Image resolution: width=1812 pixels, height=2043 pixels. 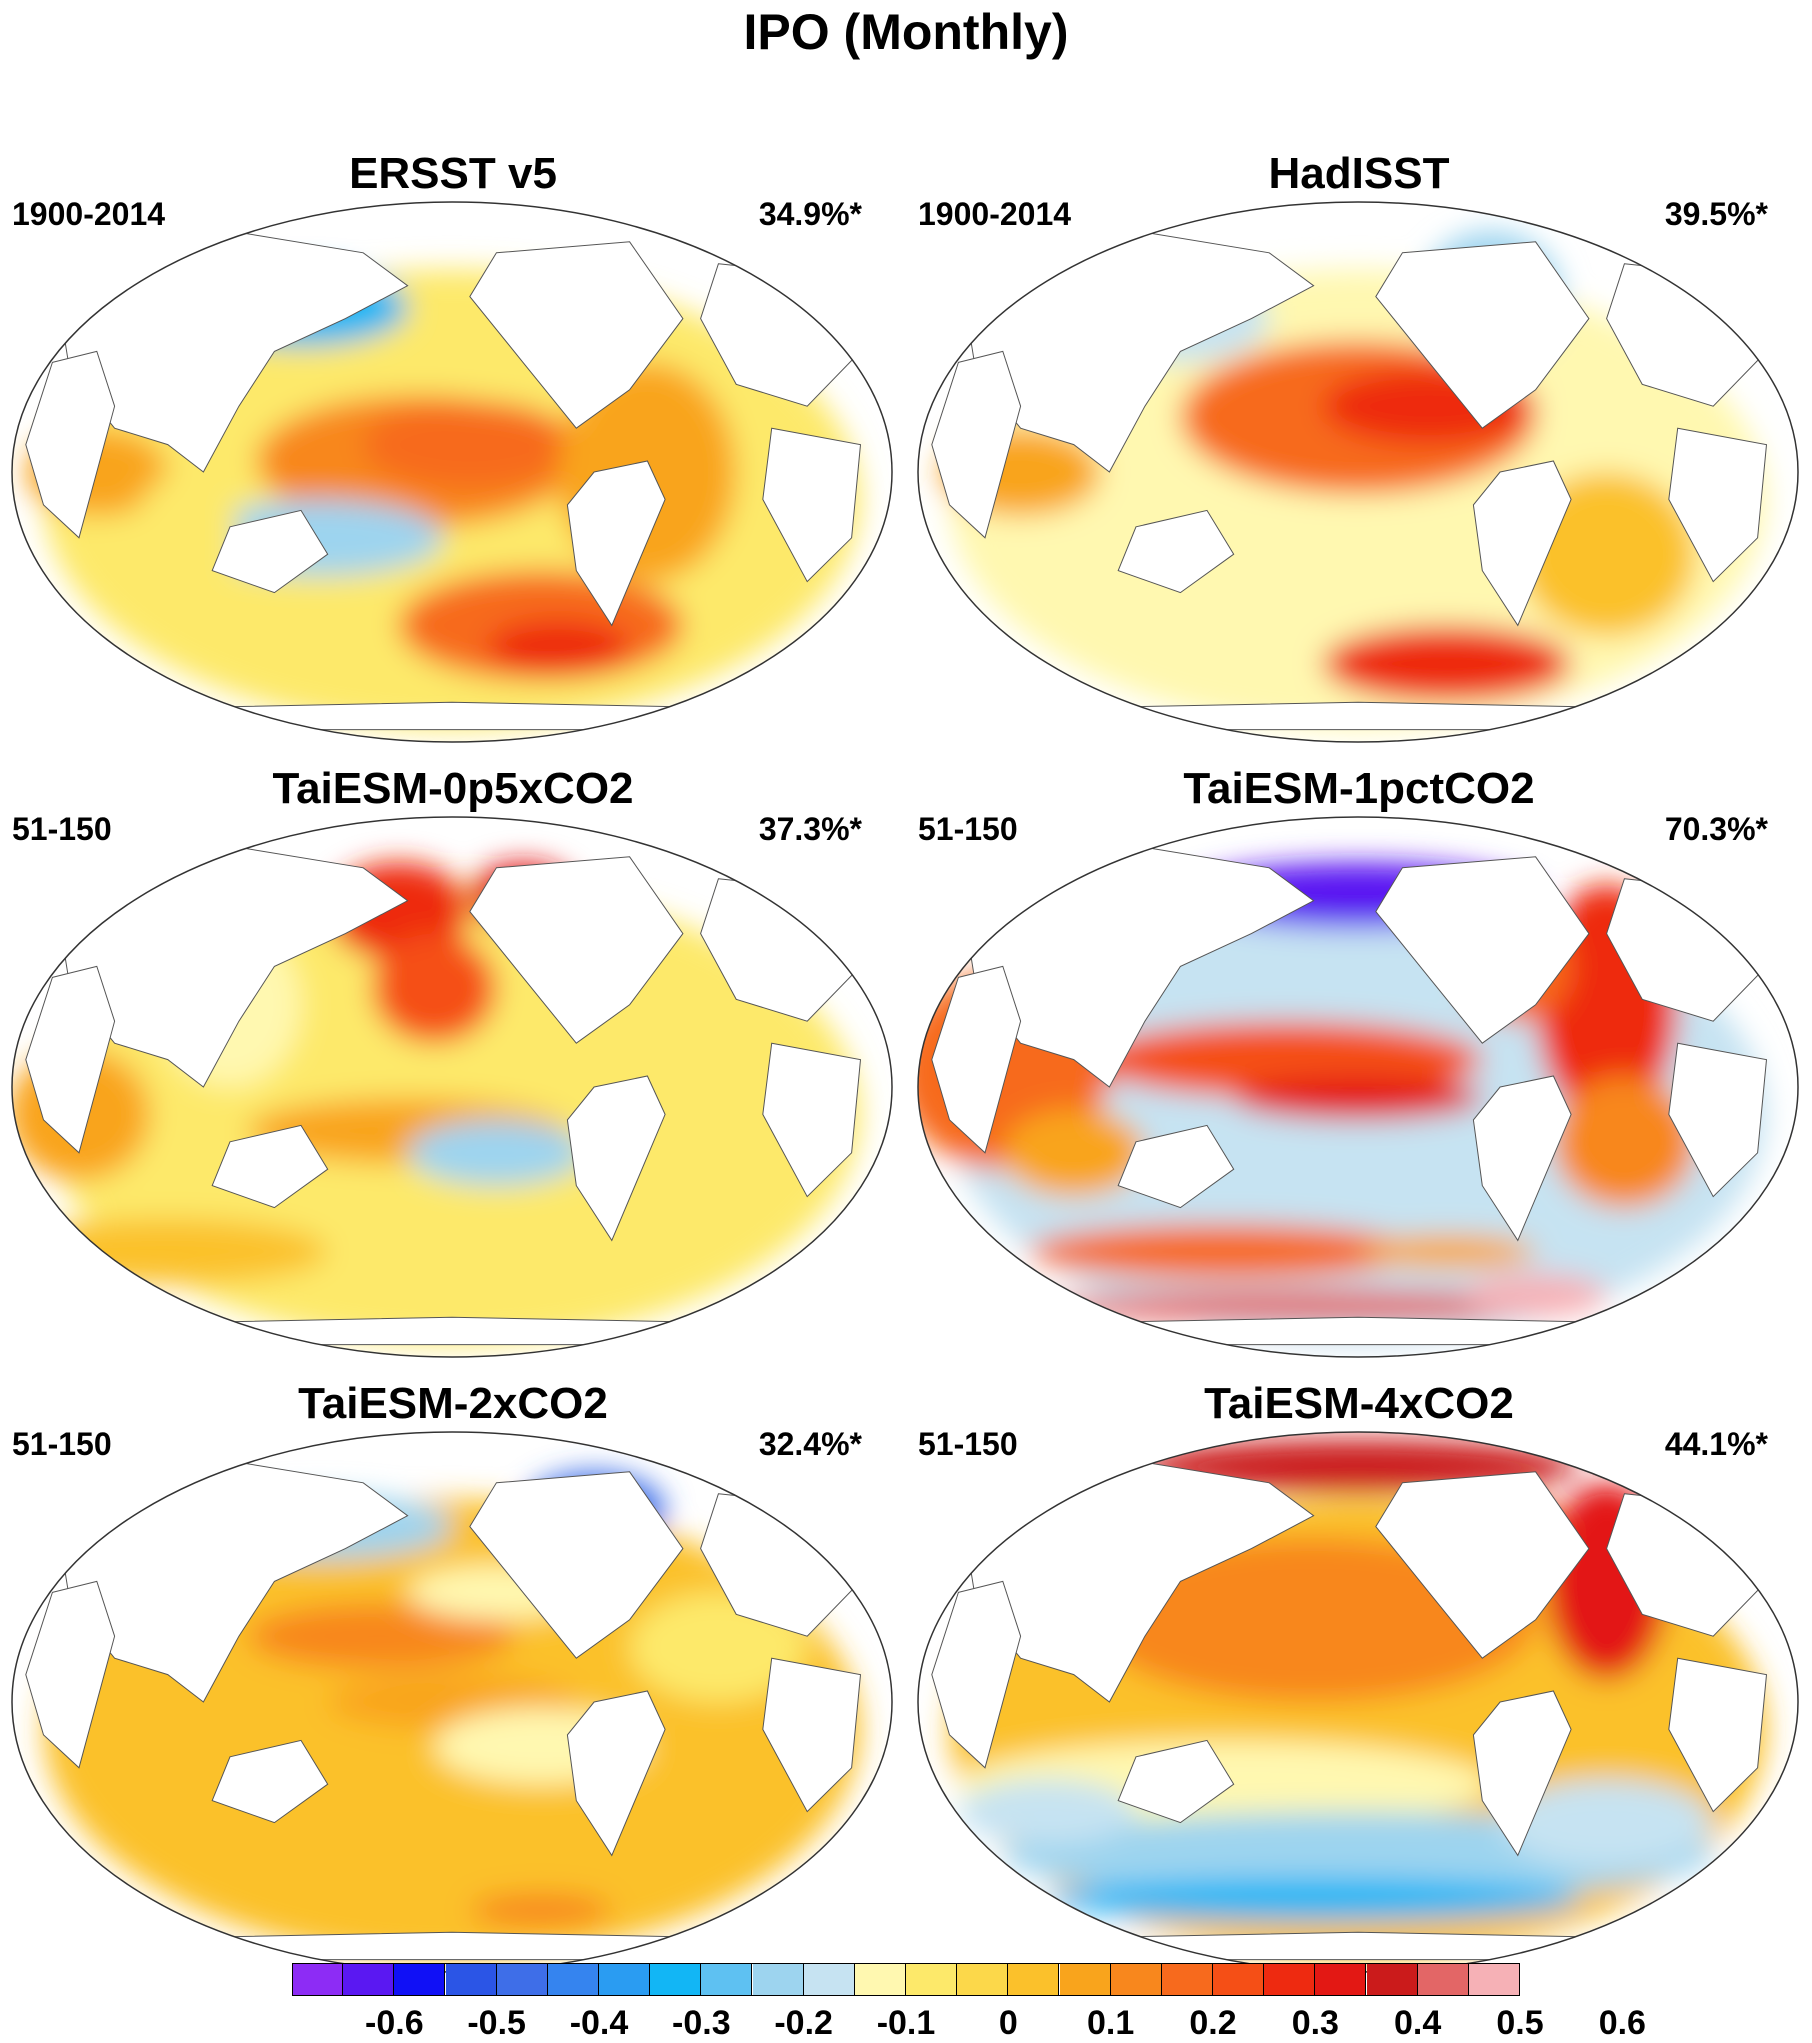 I want to click on panel-variance: 32.4%*, so click(x=810, y=1444).